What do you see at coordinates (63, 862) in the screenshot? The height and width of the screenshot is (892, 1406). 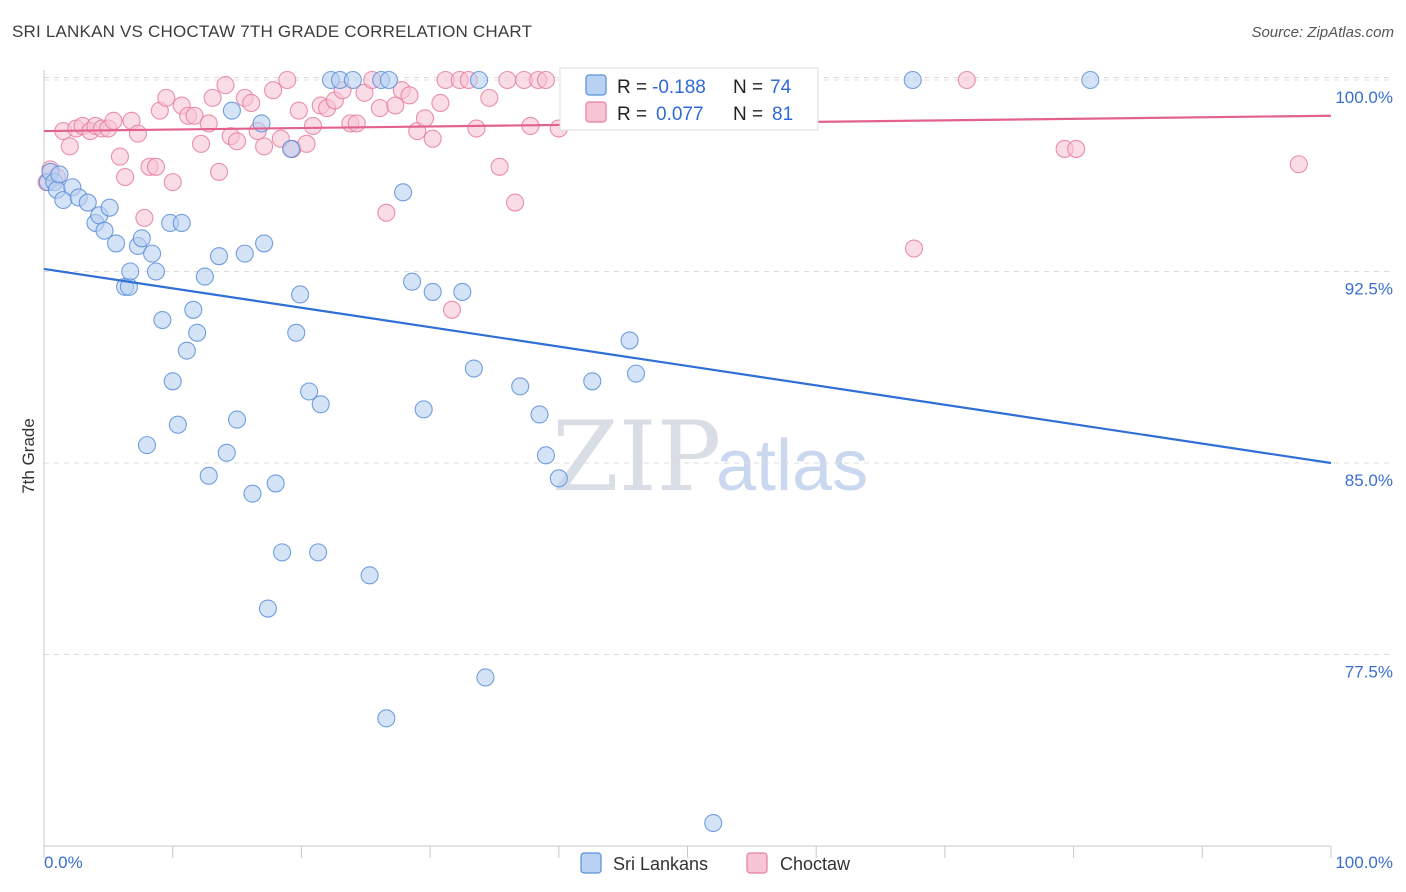 I see `x-tick-label-min: 0.0%` at bounding box center [63, 862].